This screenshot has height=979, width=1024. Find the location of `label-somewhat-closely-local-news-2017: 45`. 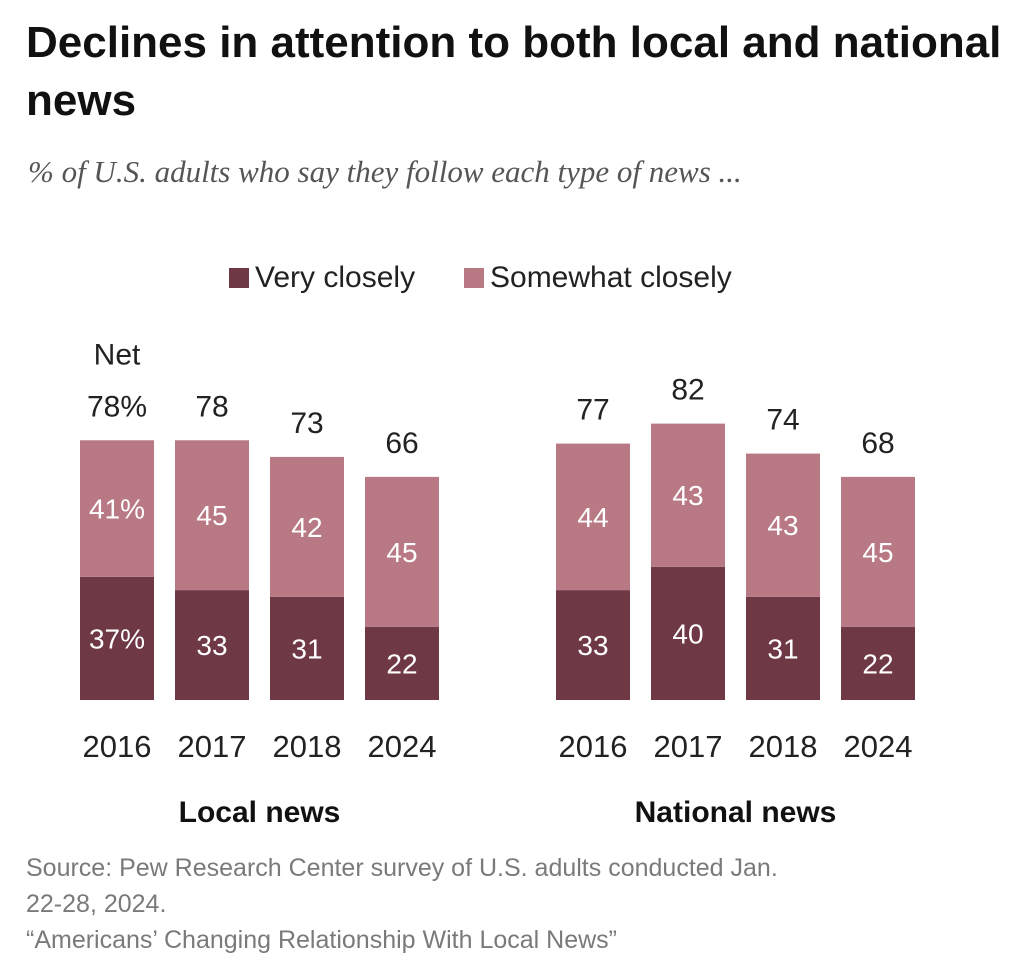

label-somewhat-closely-local-news-2017: 45 is located at coordinates (211, 515).